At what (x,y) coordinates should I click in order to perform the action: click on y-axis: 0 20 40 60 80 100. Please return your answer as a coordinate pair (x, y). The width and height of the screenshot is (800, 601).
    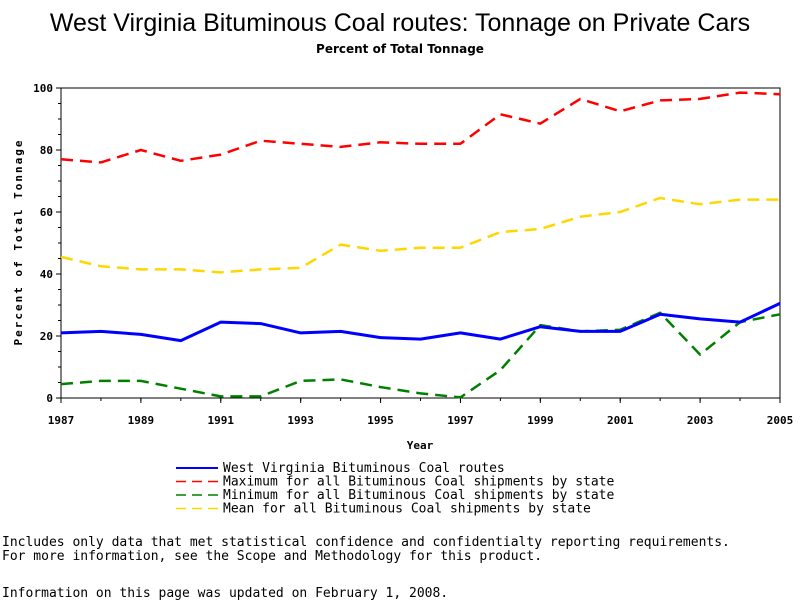
    Looking at the image, I should click on (47, 243).